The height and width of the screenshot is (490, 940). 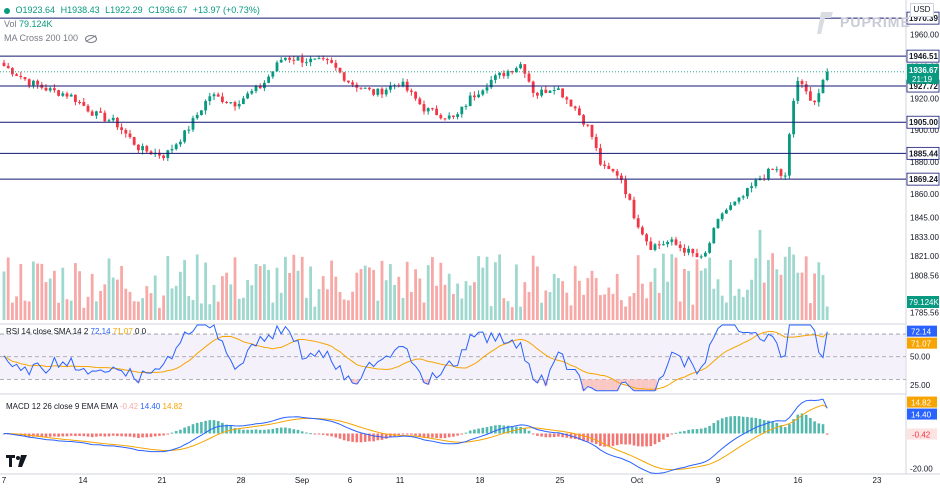 I want to click on level-tag, so click(x=923, y=179).